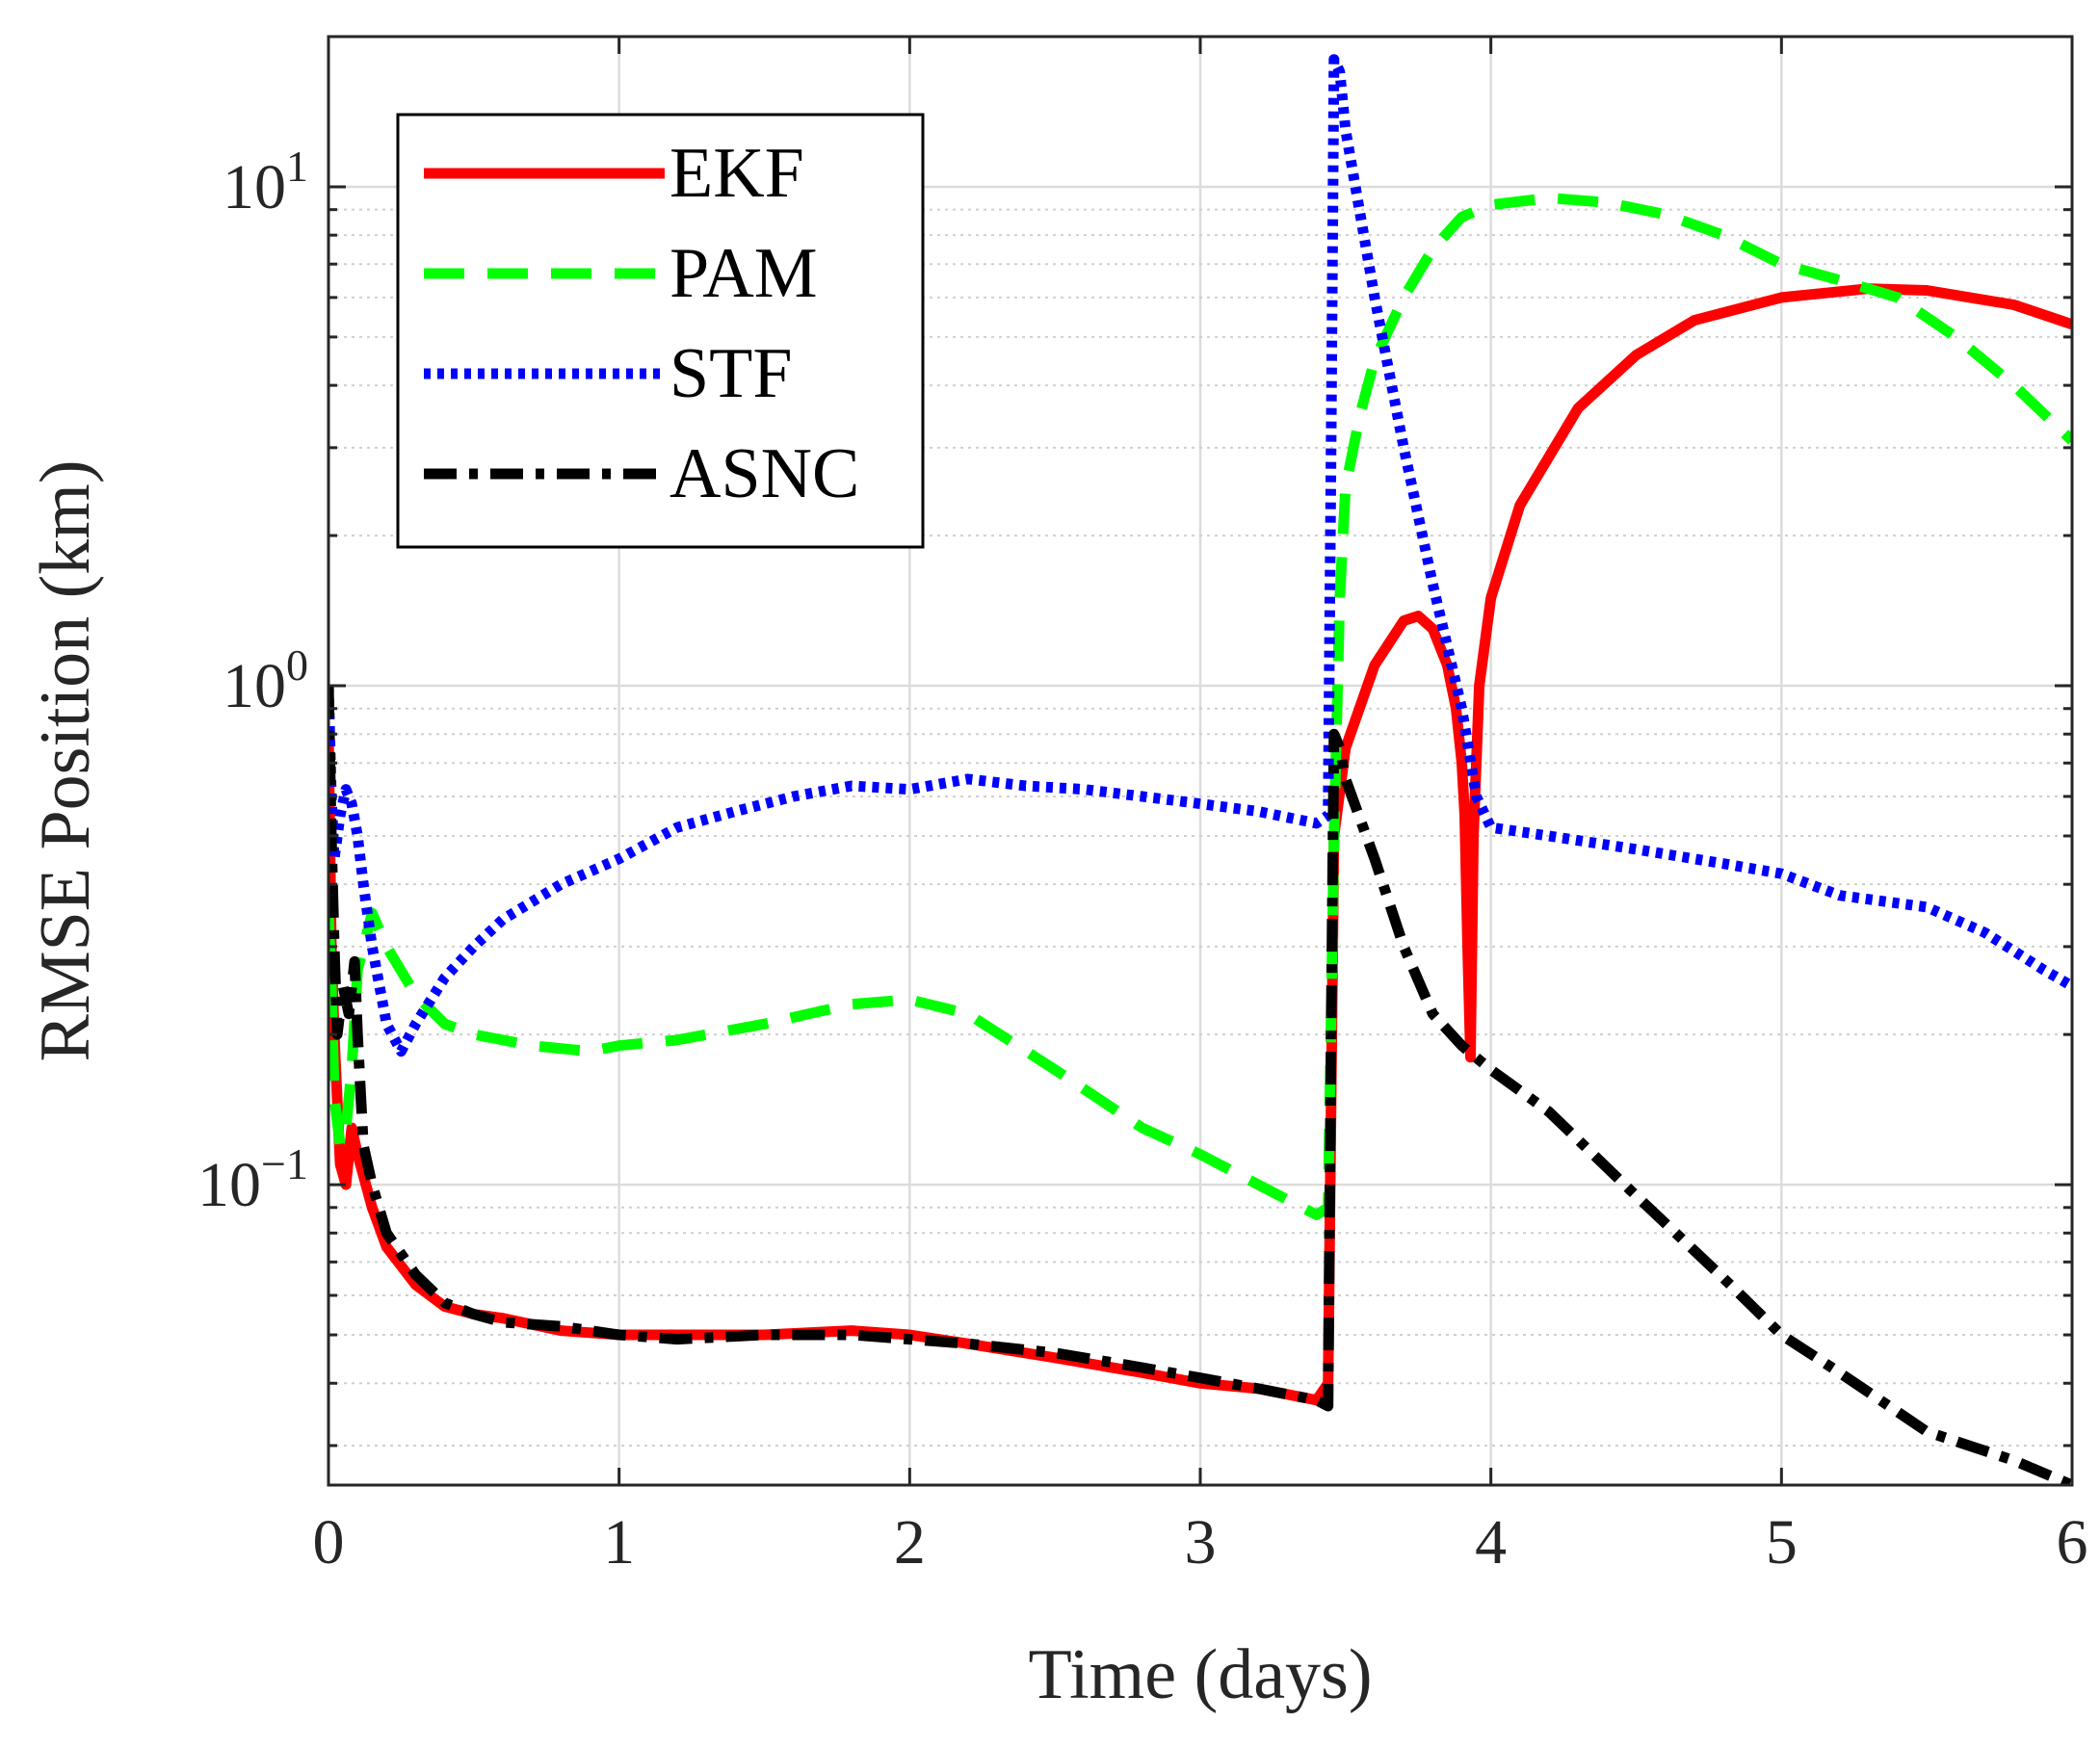  Describe the element at coordinates (910, 1542) in the screenshot. I see `x-tick-label: 2` at that location.